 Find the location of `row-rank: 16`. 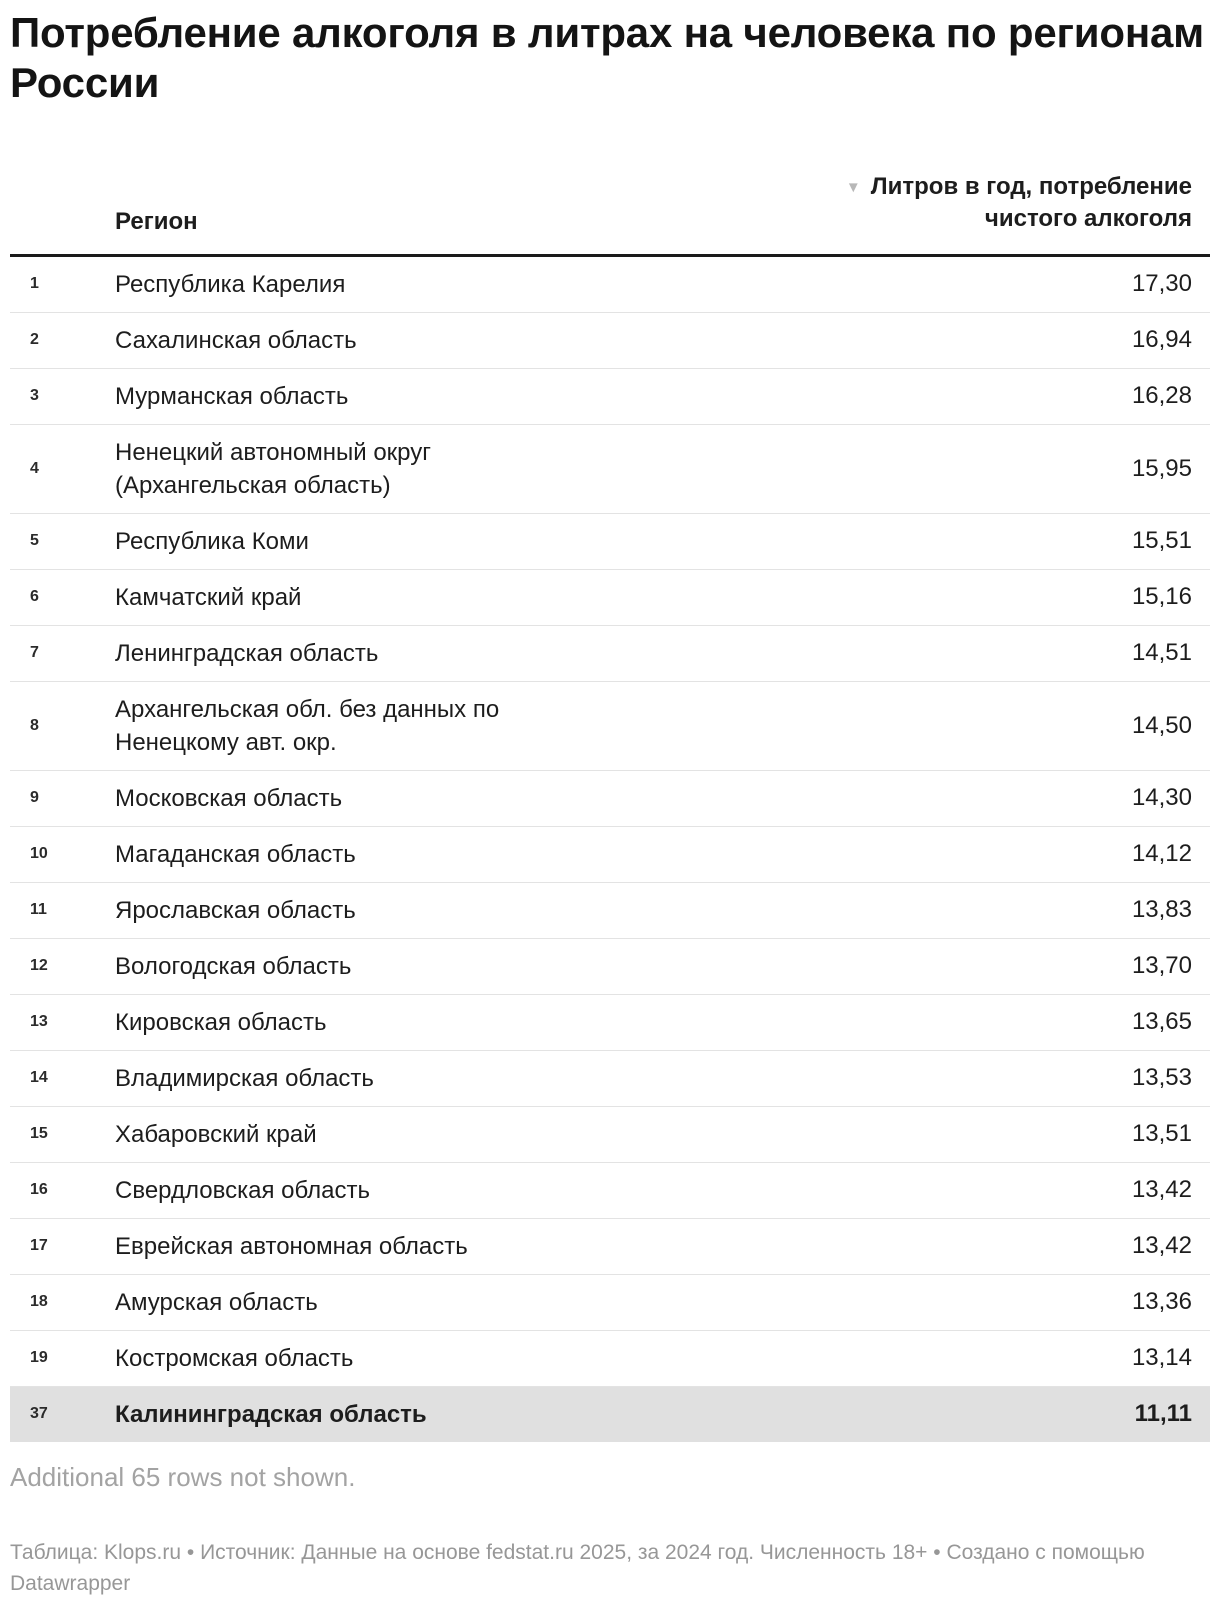

row-rank: 16 is located at coordinates (39, 1190).